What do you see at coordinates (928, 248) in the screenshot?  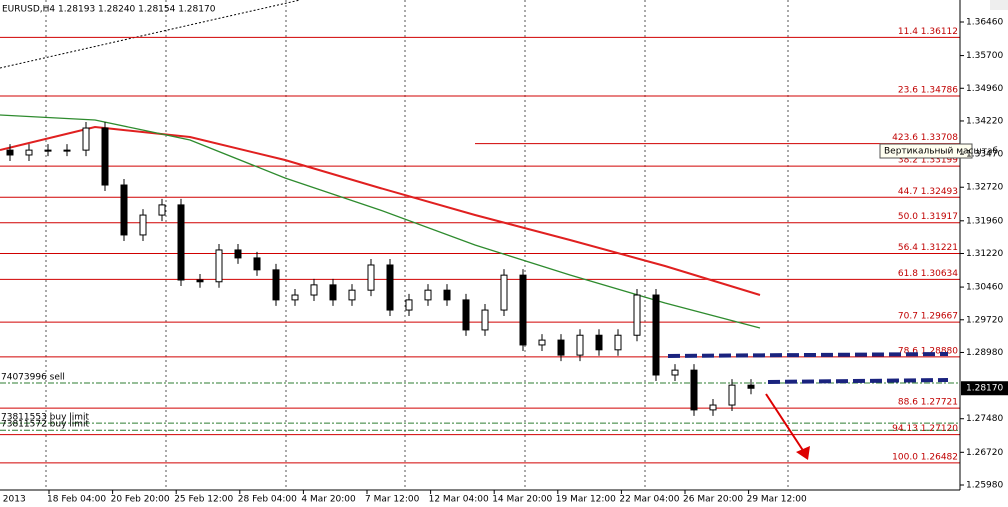 I see `fib-label: 56.4 1.31221` at bounding box center [928, 248].